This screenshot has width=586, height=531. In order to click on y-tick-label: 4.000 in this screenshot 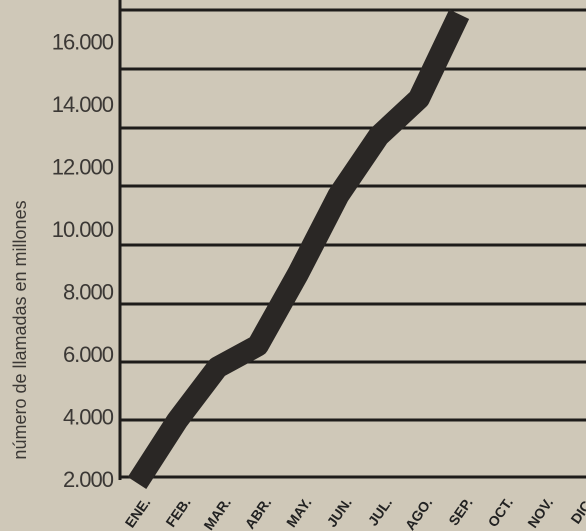, I will do `click(88, 416)`.